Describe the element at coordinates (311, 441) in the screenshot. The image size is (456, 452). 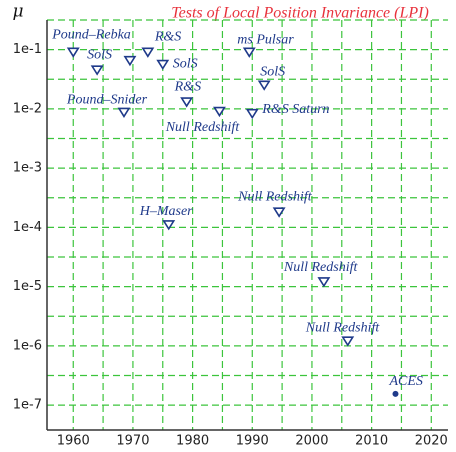
I see `x-tick-label: 2000` at that location.